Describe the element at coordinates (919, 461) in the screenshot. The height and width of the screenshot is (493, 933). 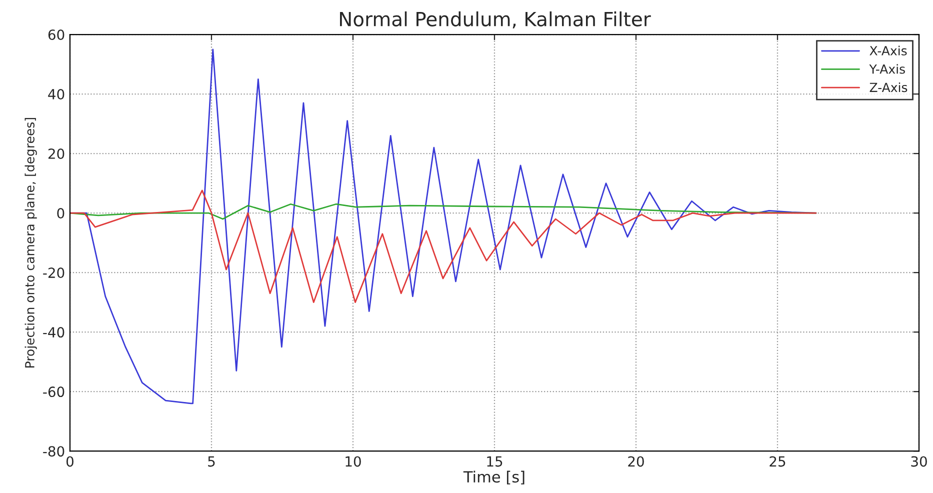
I see `x-tick-label: 30` at that location.